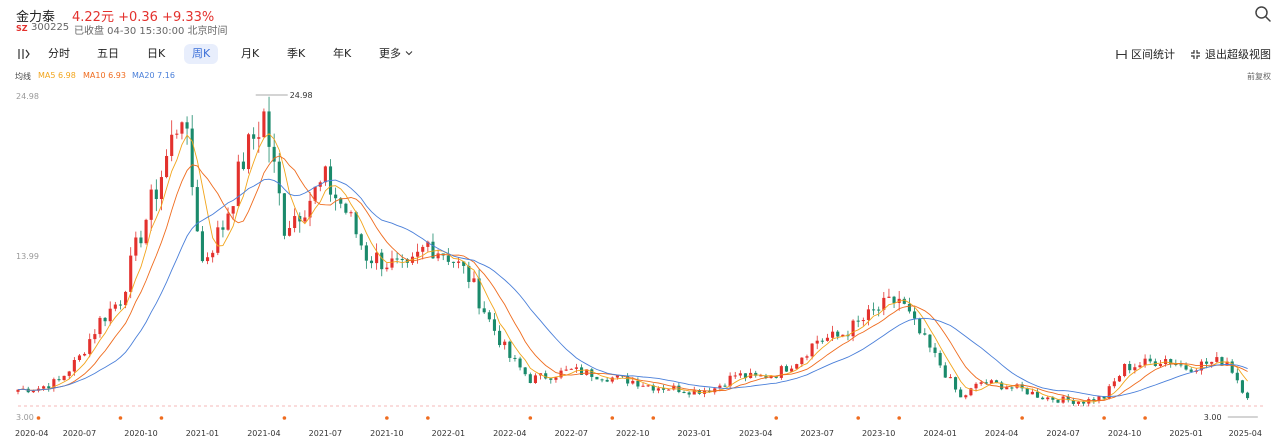  What do you see at coordinates (1263, 14) in the screenshot?
I see `search-icon` at bounding box center [1263, 14].